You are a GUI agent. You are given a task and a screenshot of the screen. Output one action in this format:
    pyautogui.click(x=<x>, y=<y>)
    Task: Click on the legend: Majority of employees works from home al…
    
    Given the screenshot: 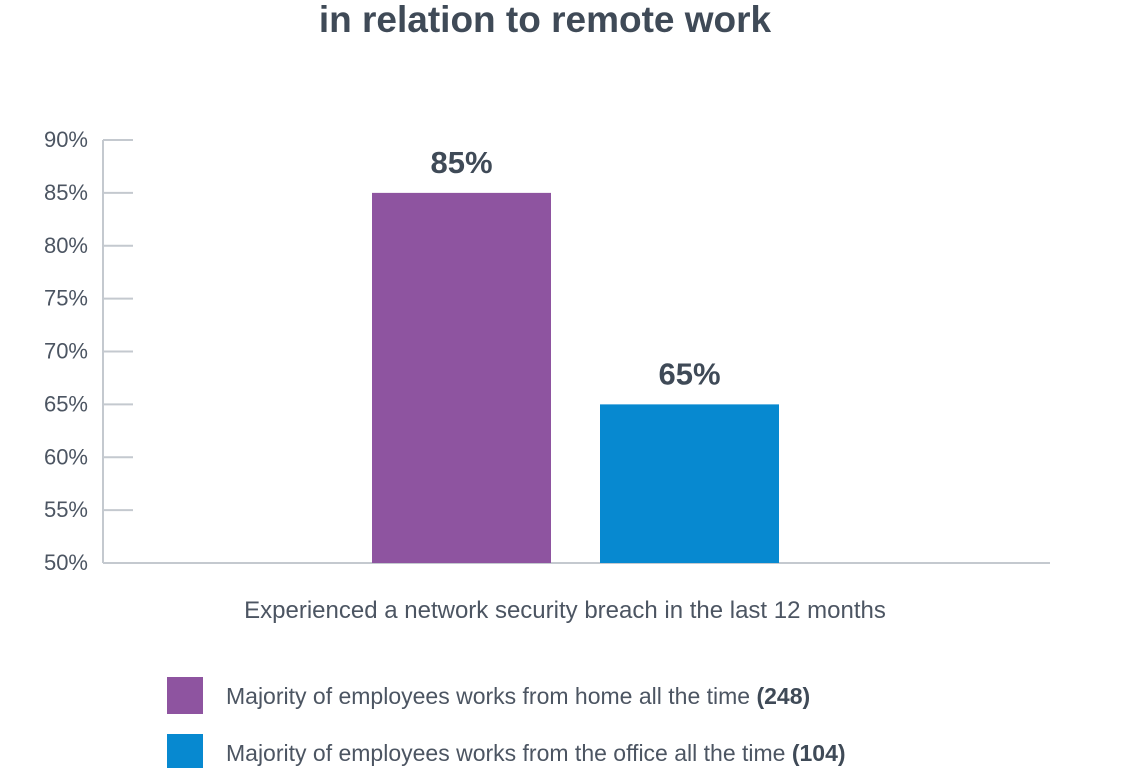 What is the action you would take?
    pyautogui.click(x=506, y=722)
    